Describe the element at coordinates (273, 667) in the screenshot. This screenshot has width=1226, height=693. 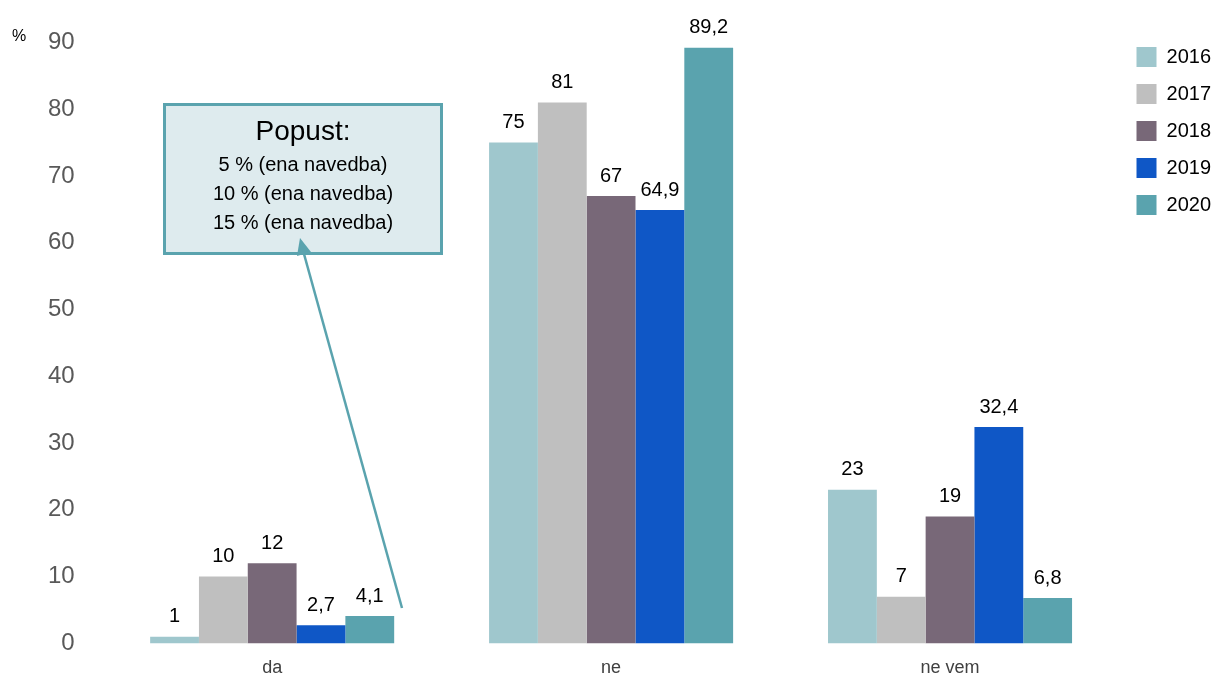
I see `x-tick-label: da` at that location.